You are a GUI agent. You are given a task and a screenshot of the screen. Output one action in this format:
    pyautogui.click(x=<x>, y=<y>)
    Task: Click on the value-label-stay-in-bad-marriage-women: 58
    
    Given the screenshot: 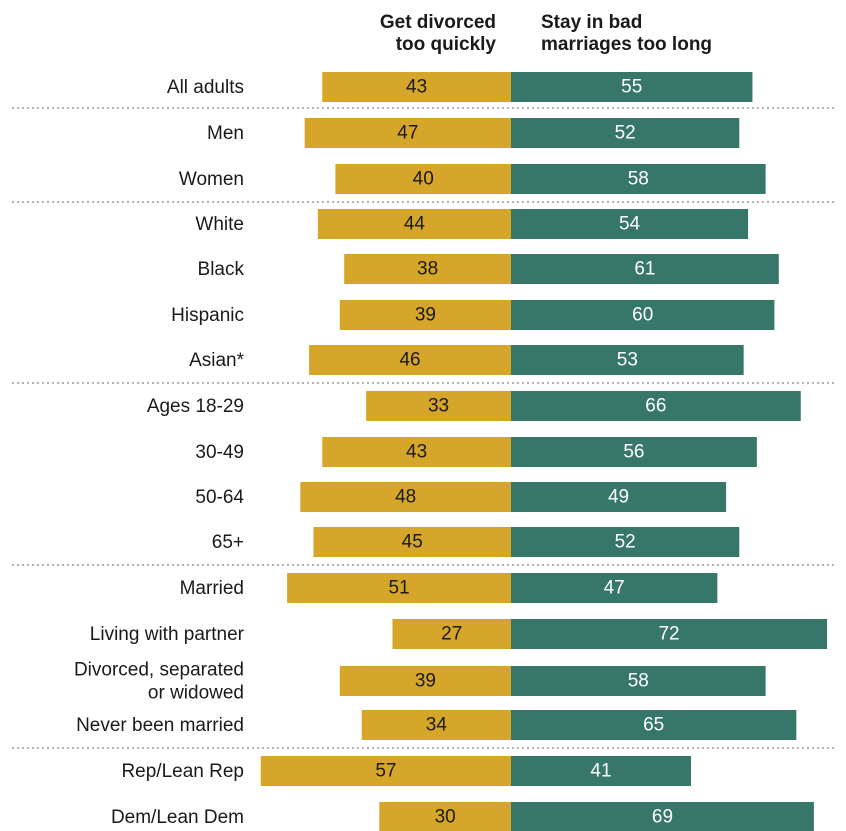 What is the action you would take?
    pyautogui.click(x=638, y=179)
    